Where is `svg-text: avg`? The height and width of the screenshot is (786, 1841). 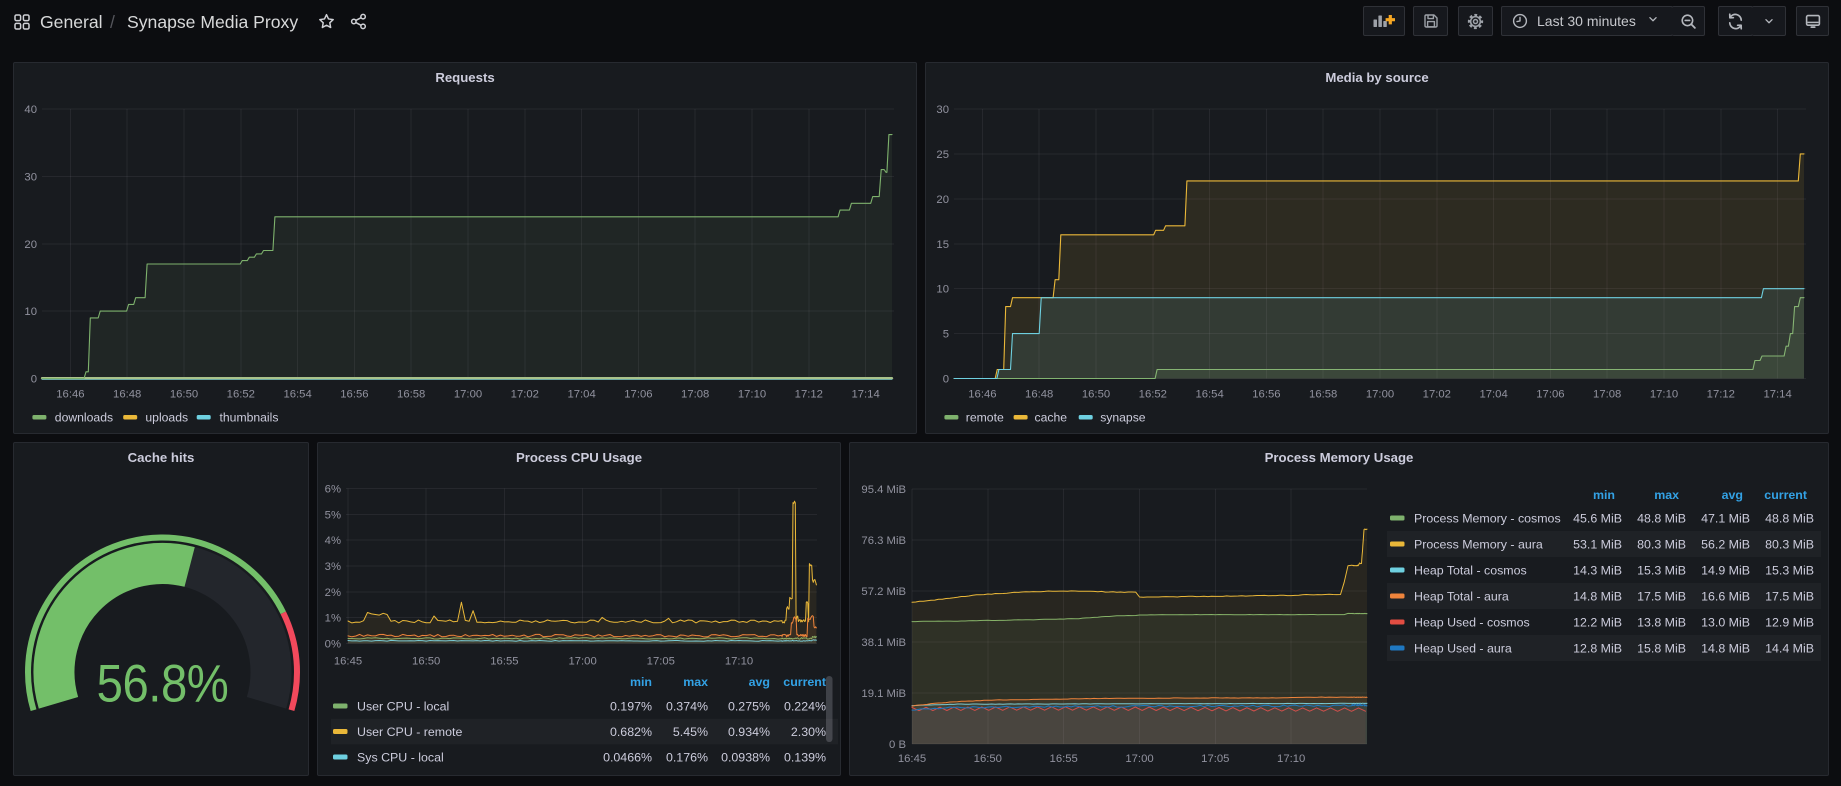
svg-text: avg is located at coordinates (759, 682).